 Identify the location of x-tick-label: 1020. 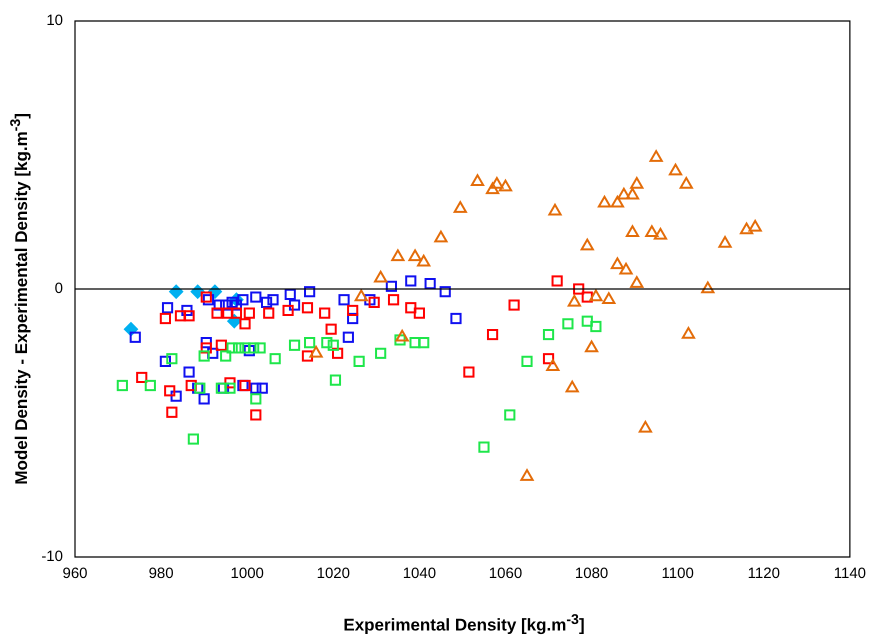
(333, 573).